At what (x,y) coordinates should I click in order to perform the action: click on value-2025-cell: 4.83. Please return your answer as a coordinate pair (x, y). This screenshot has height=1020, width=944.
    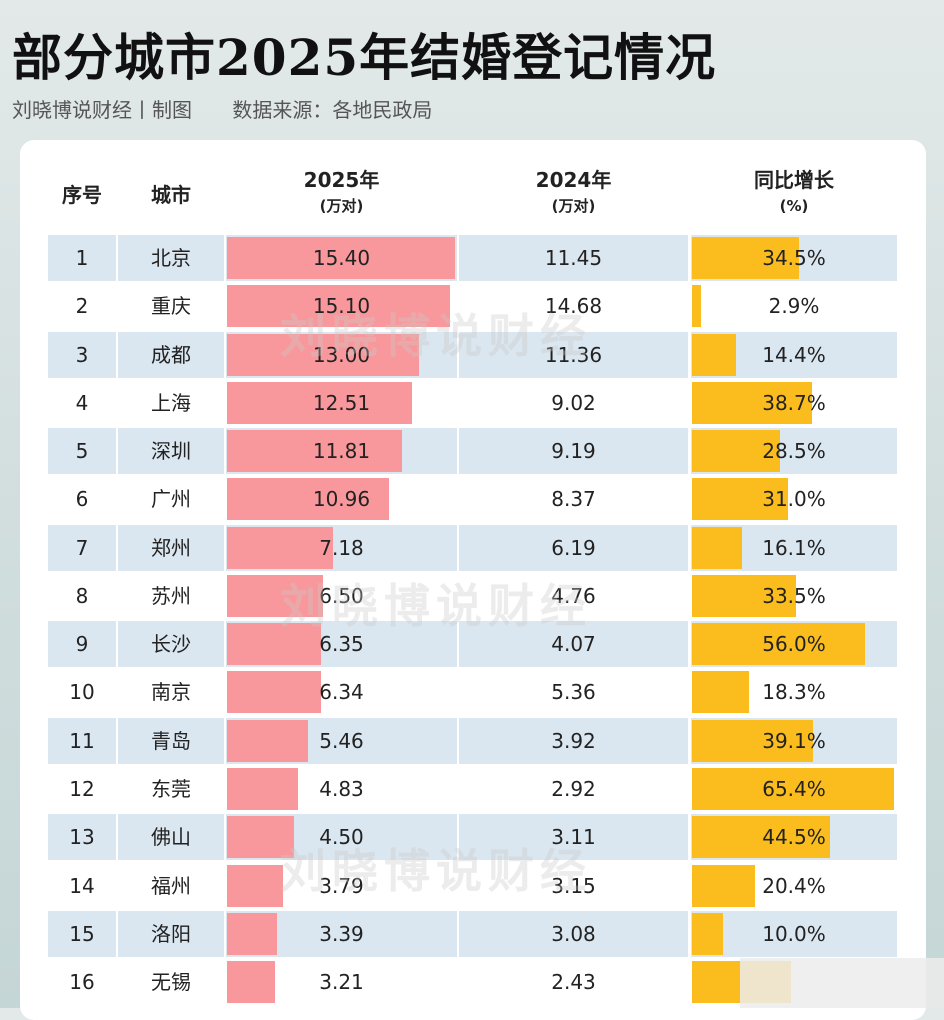
    Looking at the image, I should click on (341, 789).